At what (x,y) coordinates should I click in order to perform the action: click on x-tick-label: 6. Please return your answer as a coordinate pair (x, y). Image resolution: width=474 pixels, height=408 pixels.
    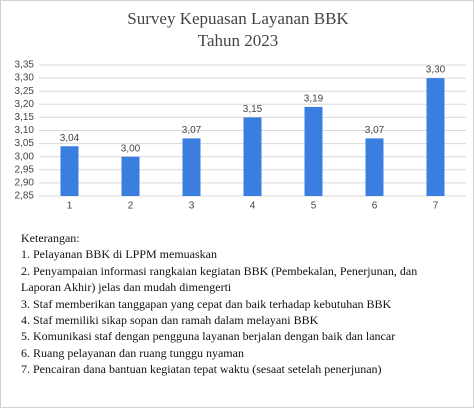
    Looking at the image, I should click on (375, 206).